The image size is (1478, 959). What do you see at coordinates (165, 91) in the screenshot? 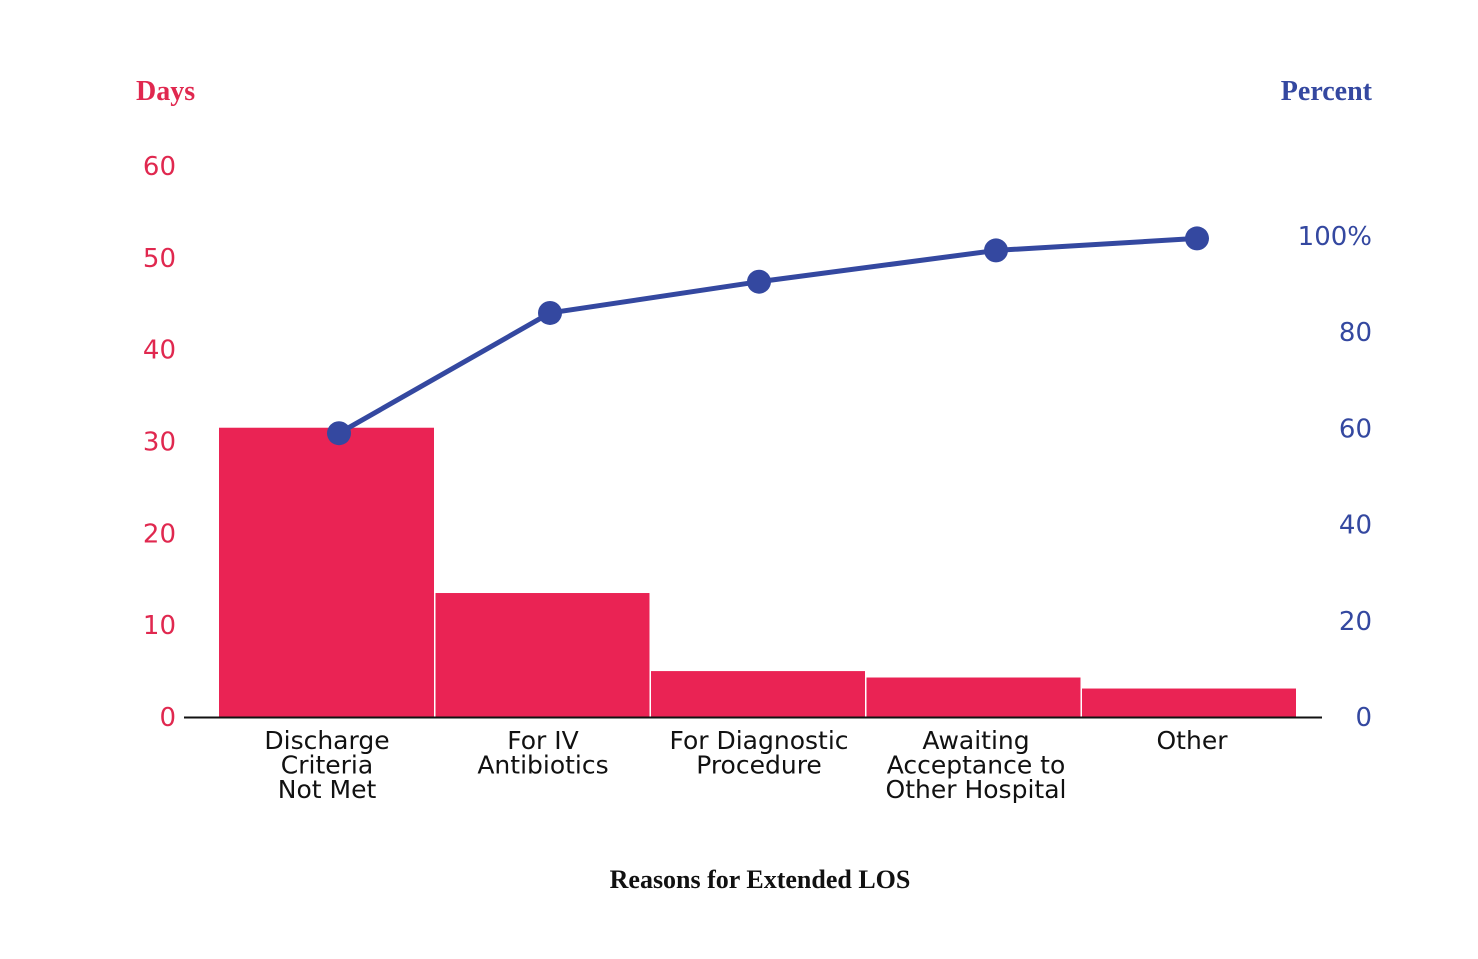
I see `left-axis-title: Days` at bounding box center [165, 91].